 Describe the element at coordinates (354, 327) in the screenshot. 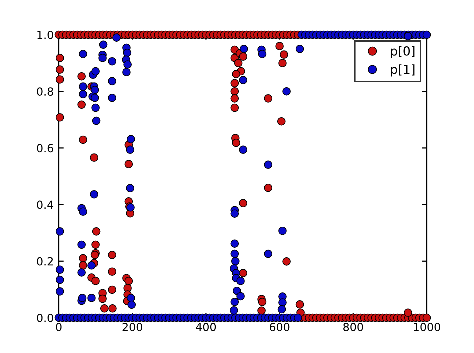

I see `x-tick-label: 800` at that location.